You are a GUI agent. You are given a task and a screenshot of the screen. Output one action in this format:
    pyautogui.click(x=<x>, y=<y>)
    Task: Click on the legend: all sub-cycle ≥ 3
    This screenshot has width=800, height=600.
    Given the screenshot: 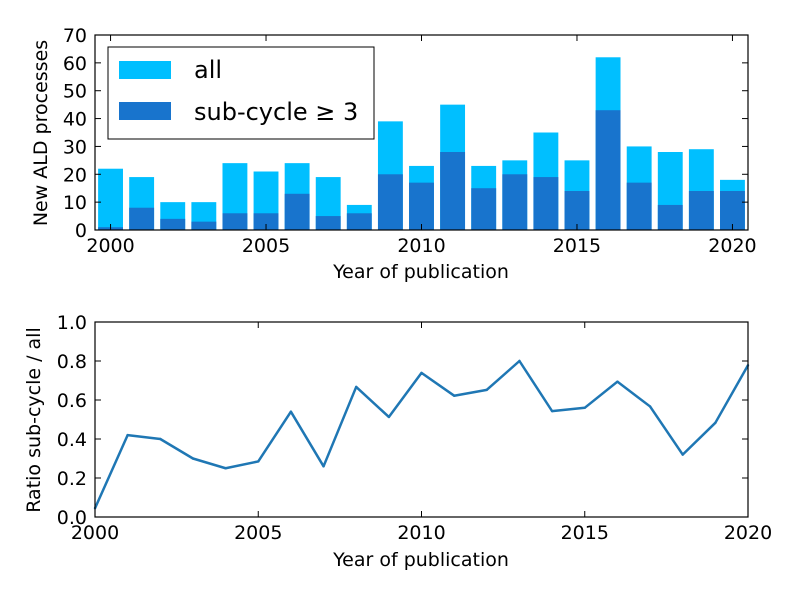 What is the action you would take?
    pyautogui.click(x=241, y=93)
    